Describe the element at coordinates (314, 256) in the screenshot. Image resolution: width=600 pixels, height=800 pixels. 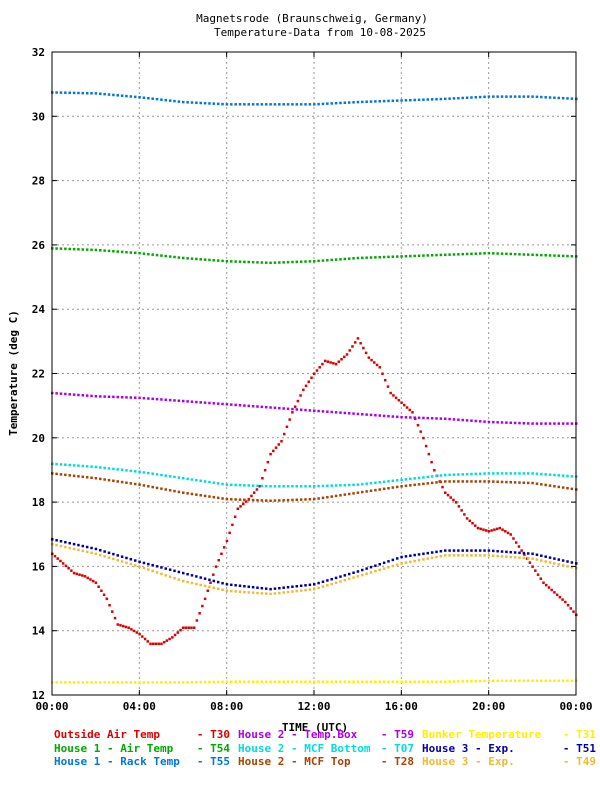
I see `series-t54` at that location.